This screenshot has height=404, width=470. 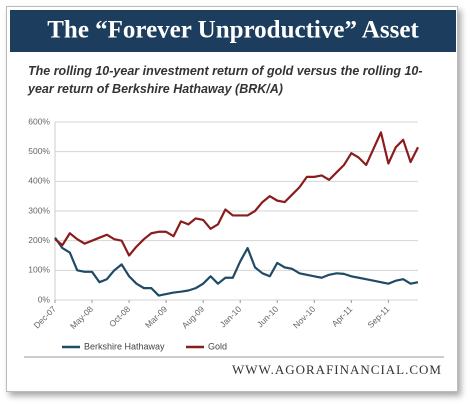 I want to click on title-bar, so click(x=233, y=31).